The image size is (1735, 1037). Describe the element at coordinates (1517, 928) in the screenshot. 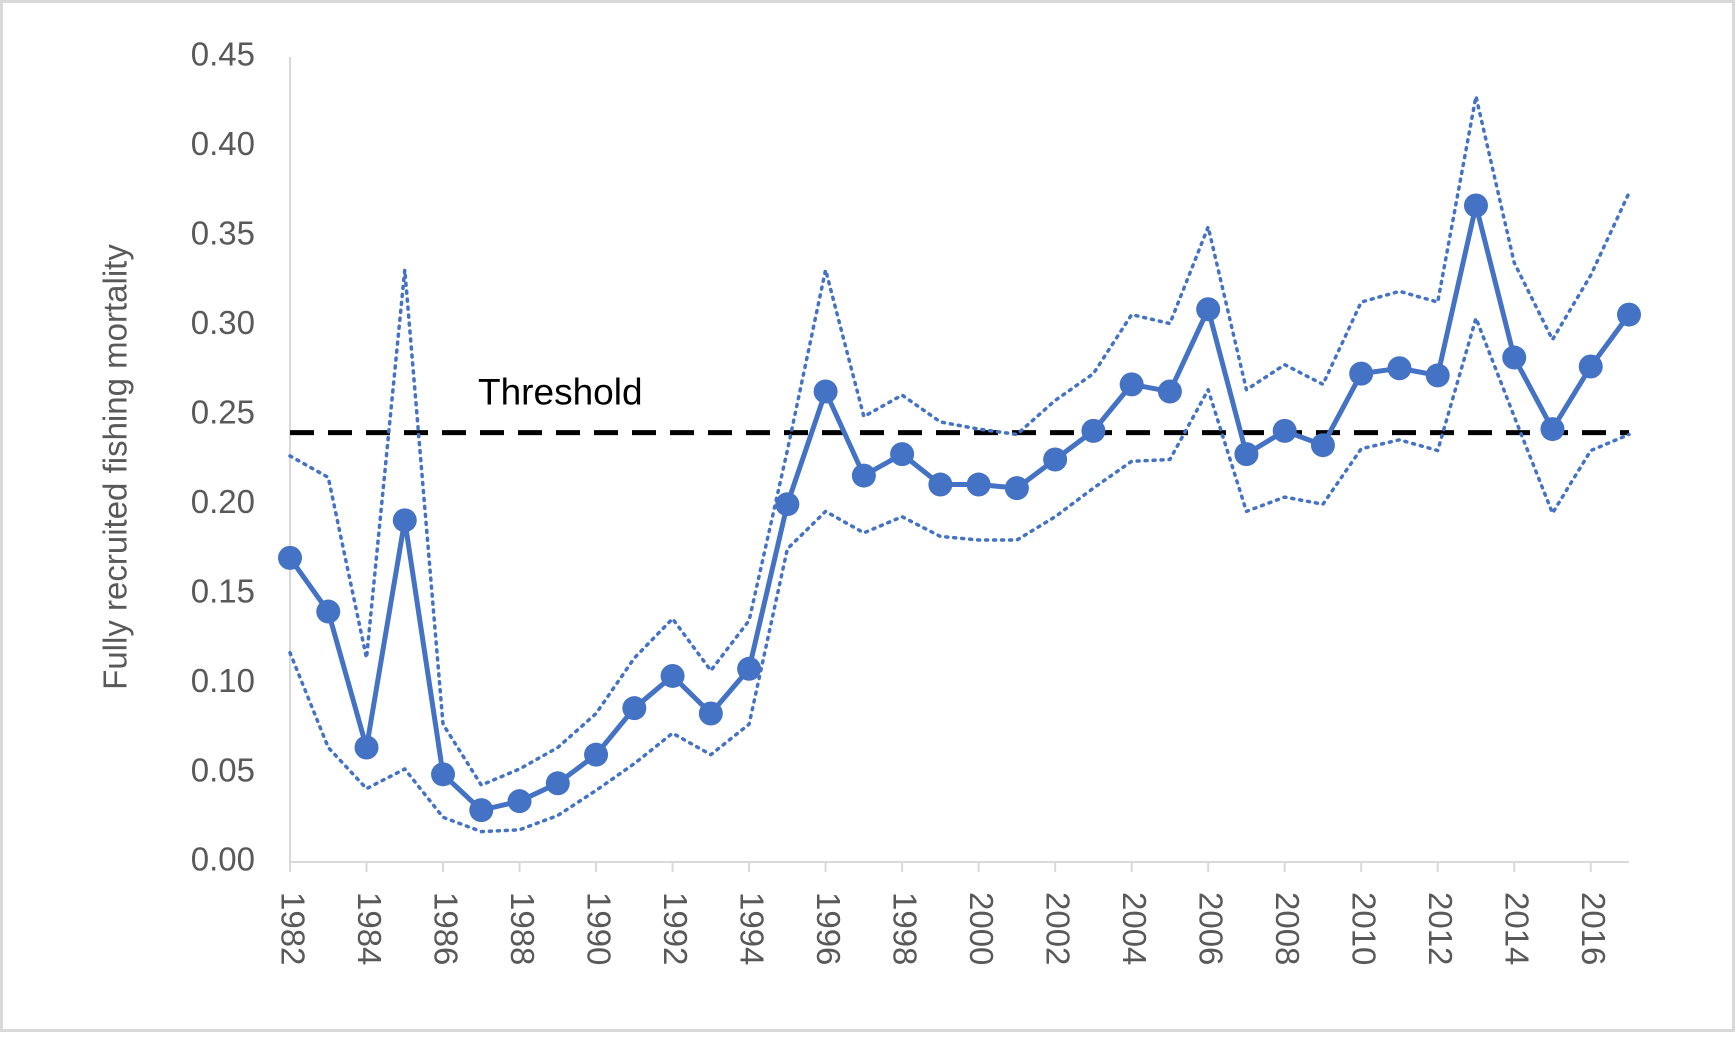

I see `x-tick-label: 2014` at that location.